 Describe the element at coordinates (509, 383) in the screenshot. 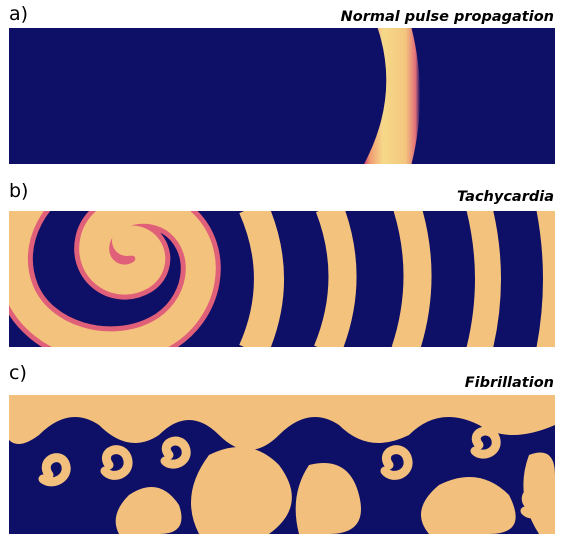

I see `panel-c-title: Fibrillation` at that location.